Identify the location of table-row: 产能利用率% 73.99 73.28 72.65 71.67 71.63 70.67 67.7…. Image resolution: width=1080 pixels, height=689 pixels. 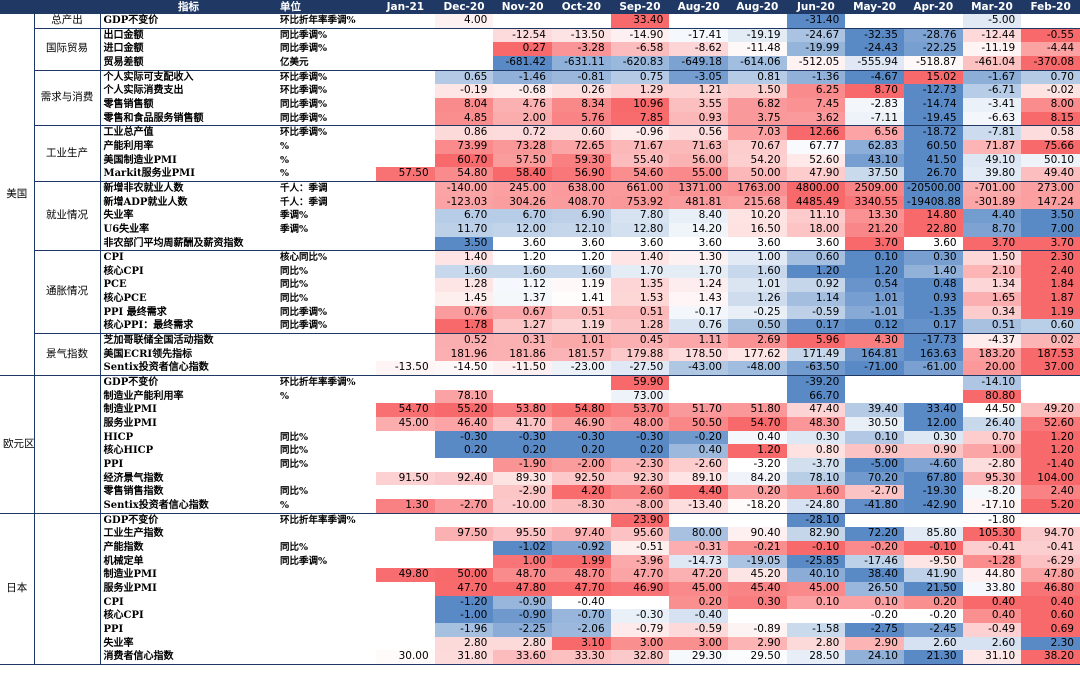
(540, 146).